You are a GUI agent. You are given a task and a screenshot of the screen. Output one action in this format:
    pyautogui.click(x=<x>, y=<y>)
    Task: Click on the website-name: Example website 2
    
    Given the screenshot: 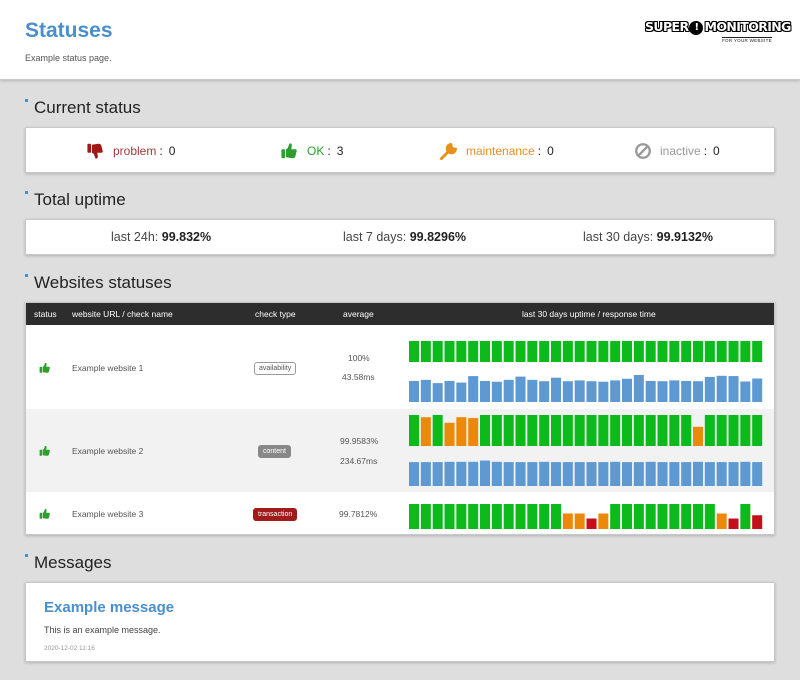 What is the action you would take?
    pyautogui.click(x=108, y=451)
    